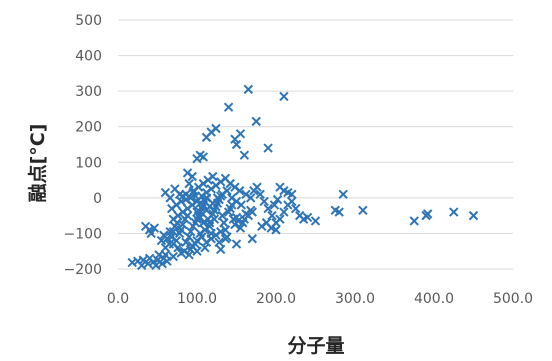  What do you see at coordinates (315, 346) in the screenshot?
I see `x-axis-title: 分子量` at bounding box center [315, 346].